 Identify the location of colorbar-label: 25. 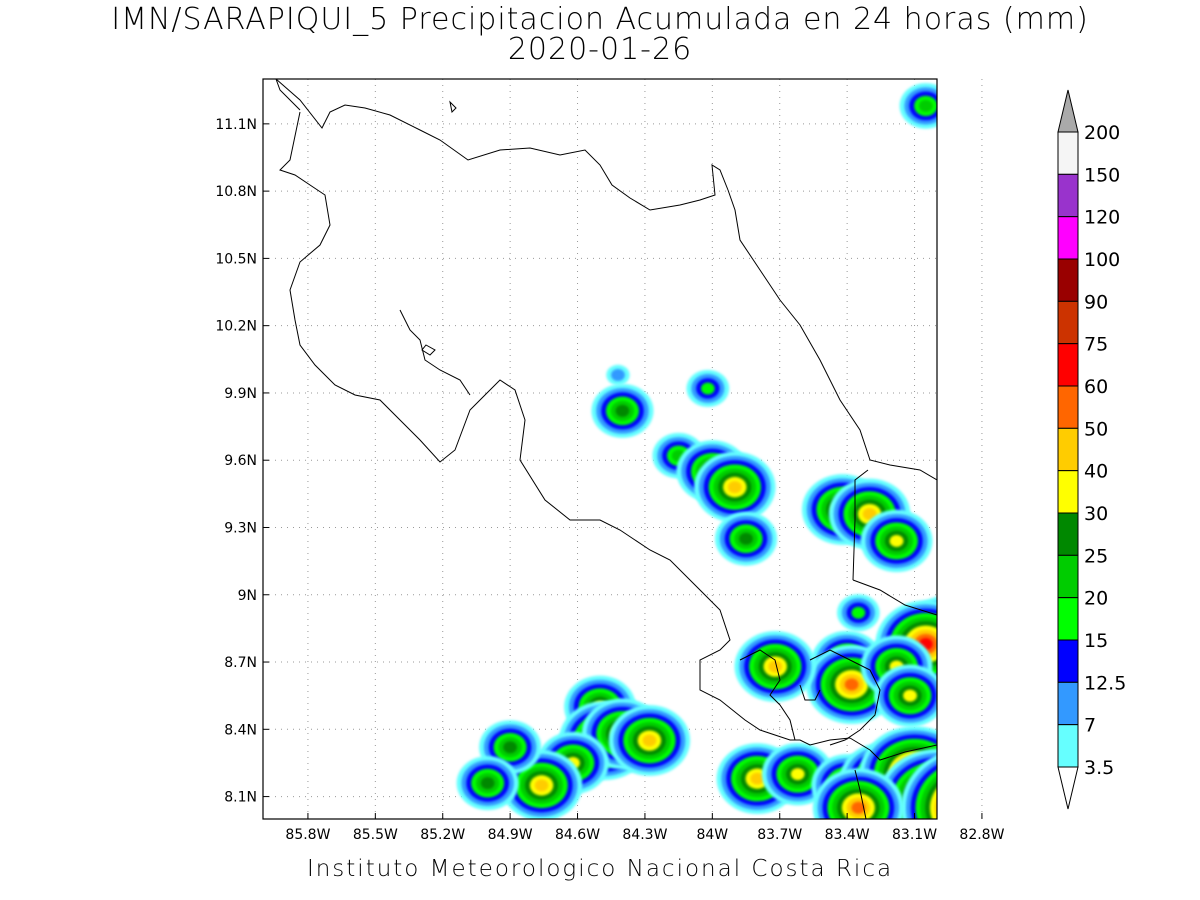
(1096, 556).